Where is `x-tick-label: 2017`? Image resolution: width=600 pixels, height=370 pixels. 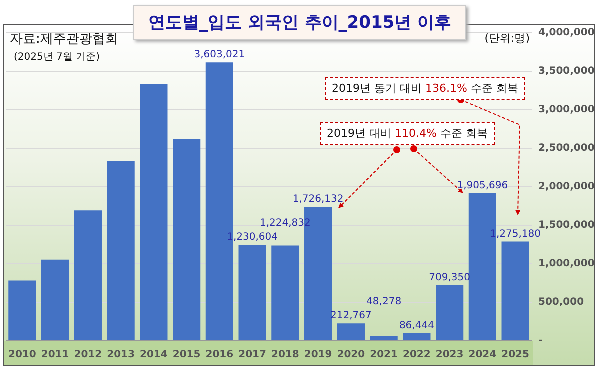 x-tick-label: 2017 is located at coordinates (252, 355).